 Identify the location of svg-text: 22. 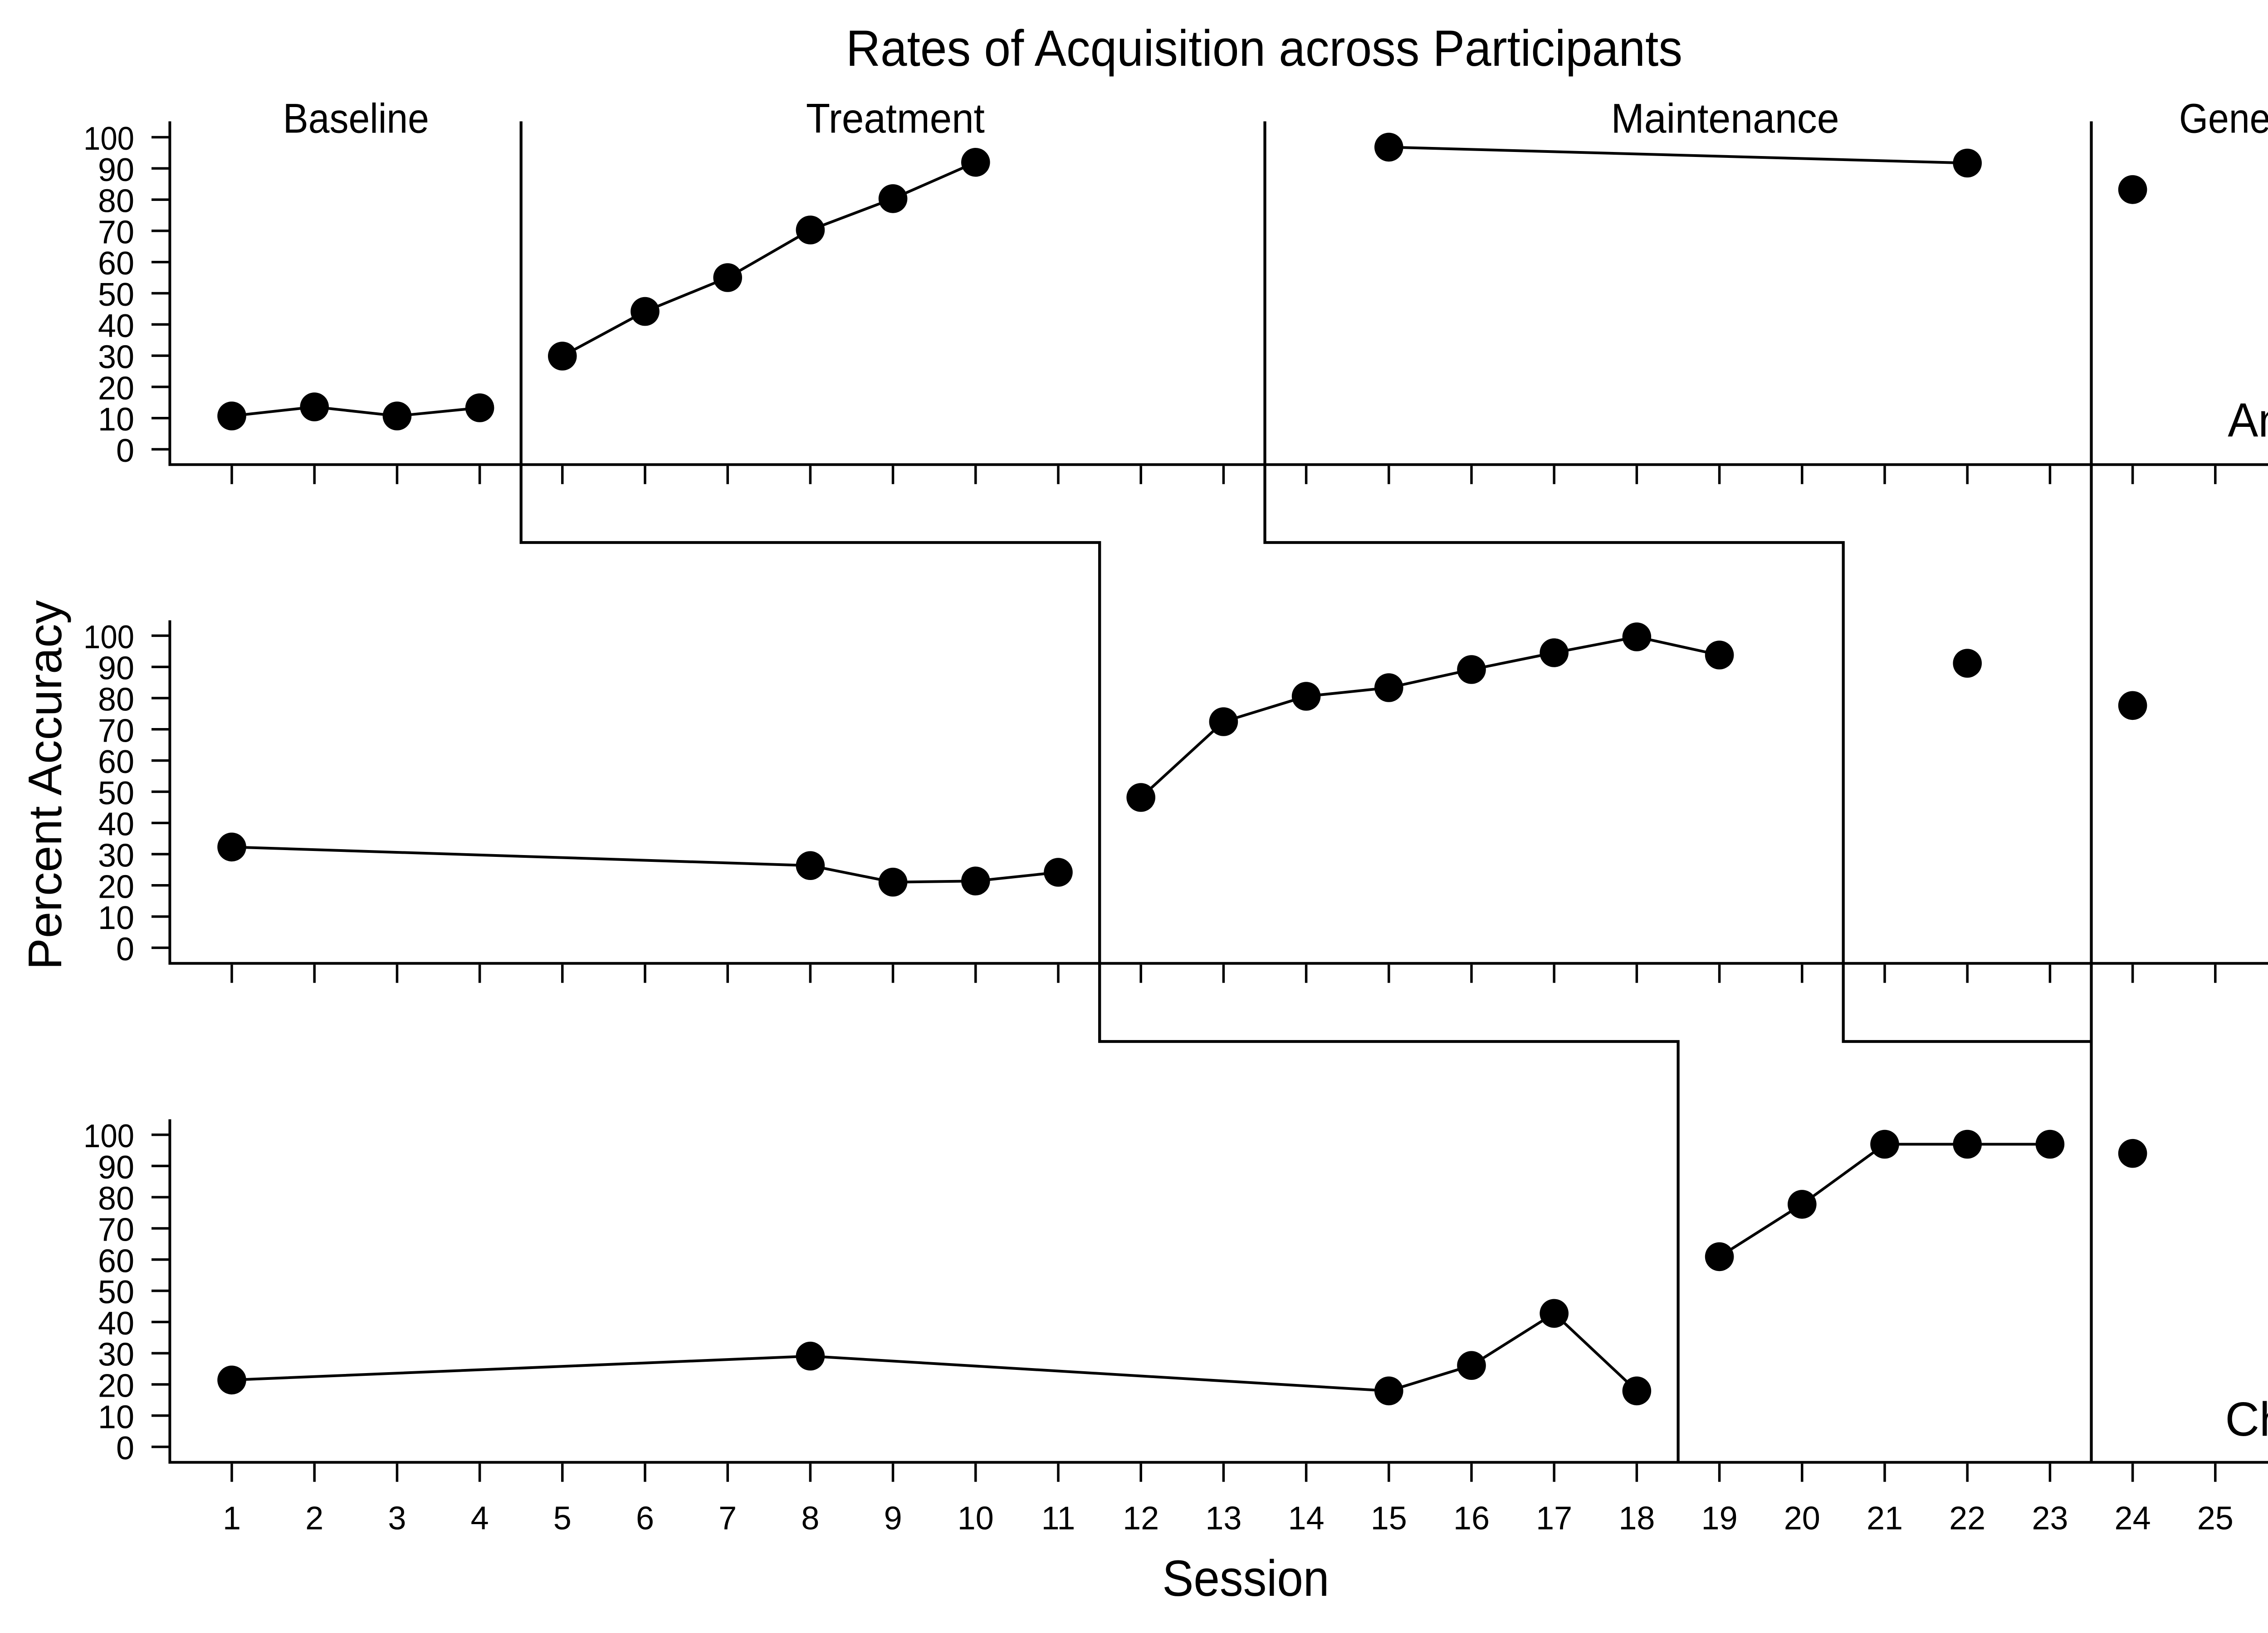
(1967, 1519).